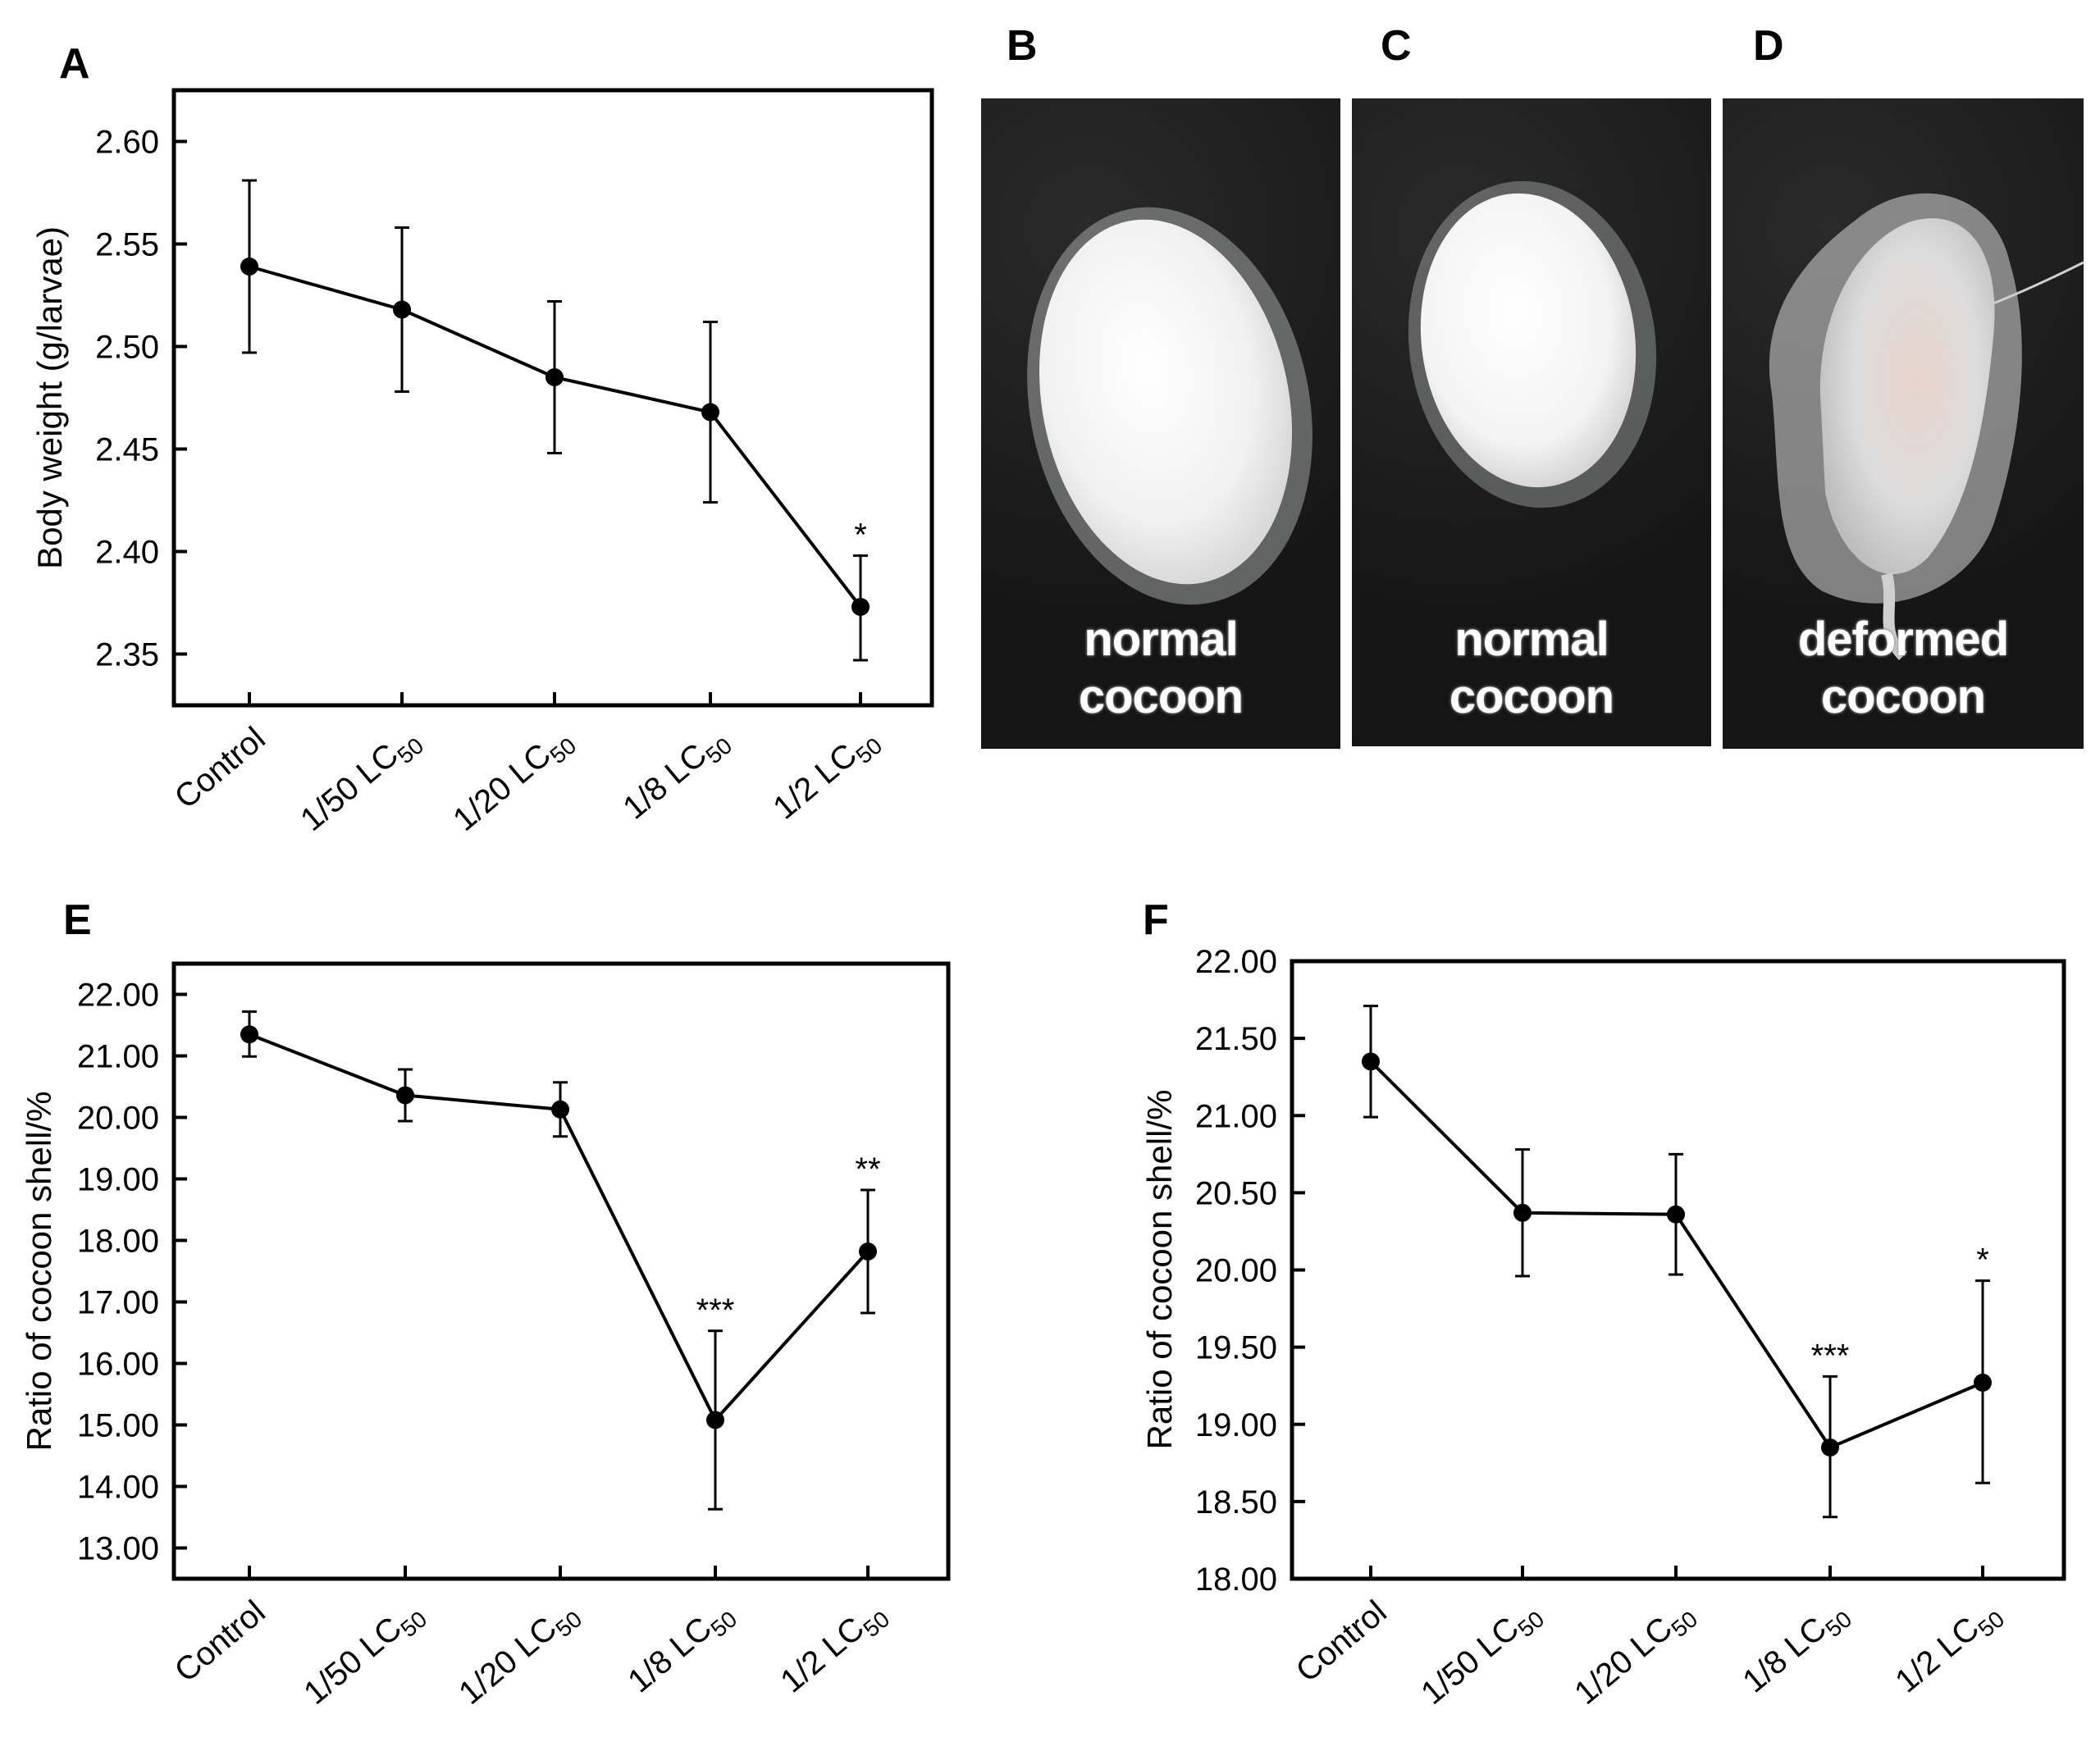 The width and height of the screenshot is (2100, 1737). Describe the element at coordinates (1785, 1654) in the screenshot. I see `x-tick-label-main: 1/8 LC` at that location.